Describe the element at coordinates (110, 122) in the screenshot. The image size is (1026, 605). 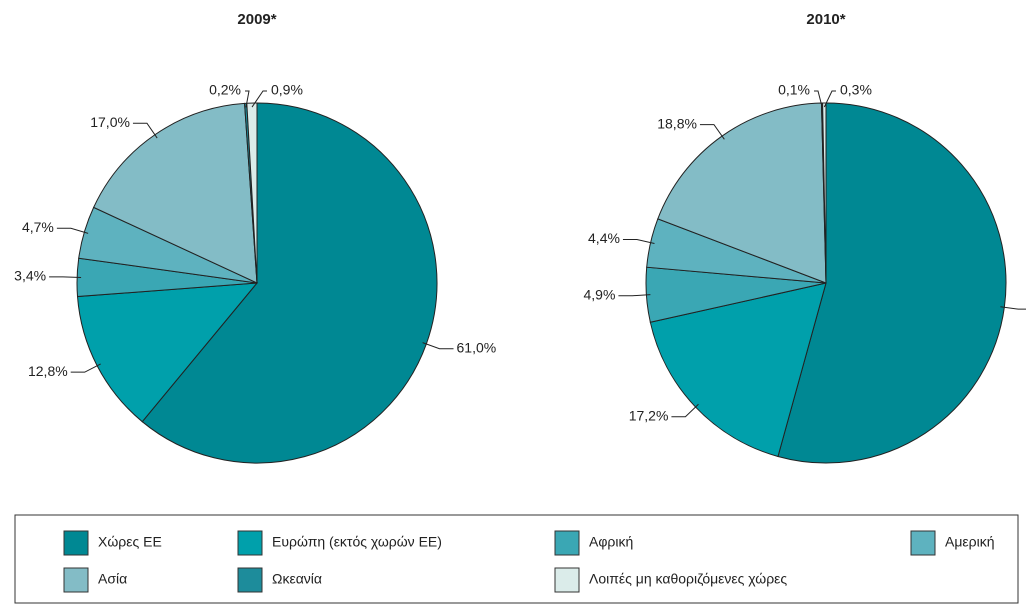
I see `data-label: 17,0%` at that location.